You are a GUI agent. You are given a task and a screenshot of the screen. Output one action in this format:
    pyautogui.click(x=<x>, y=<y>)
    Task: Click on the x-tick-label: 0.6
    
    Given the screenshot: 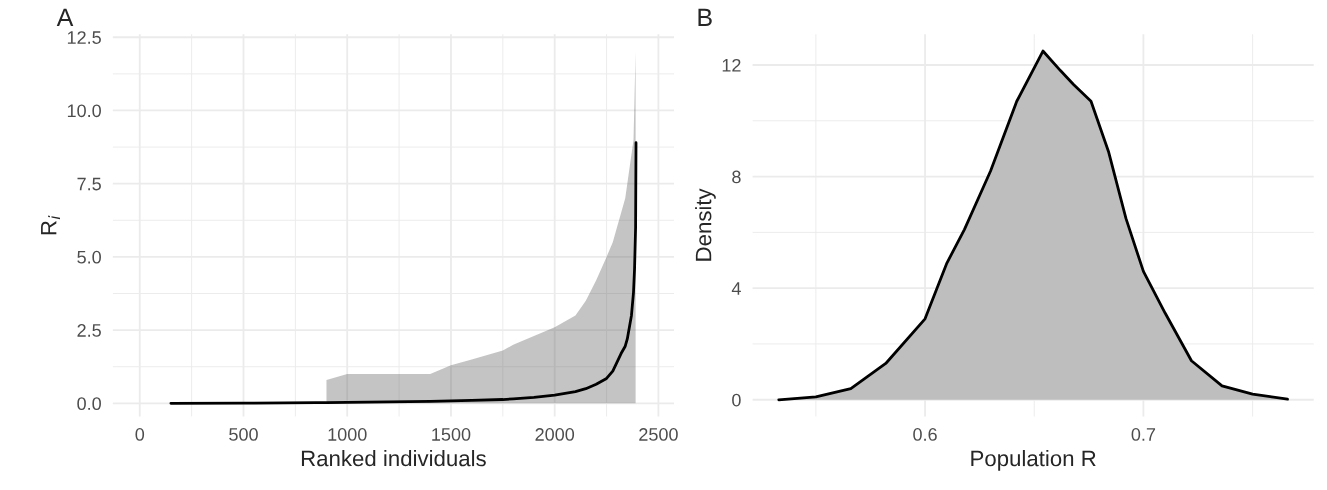 What is the action you would take?
    pyautogui.click(x=925, y=434)
    